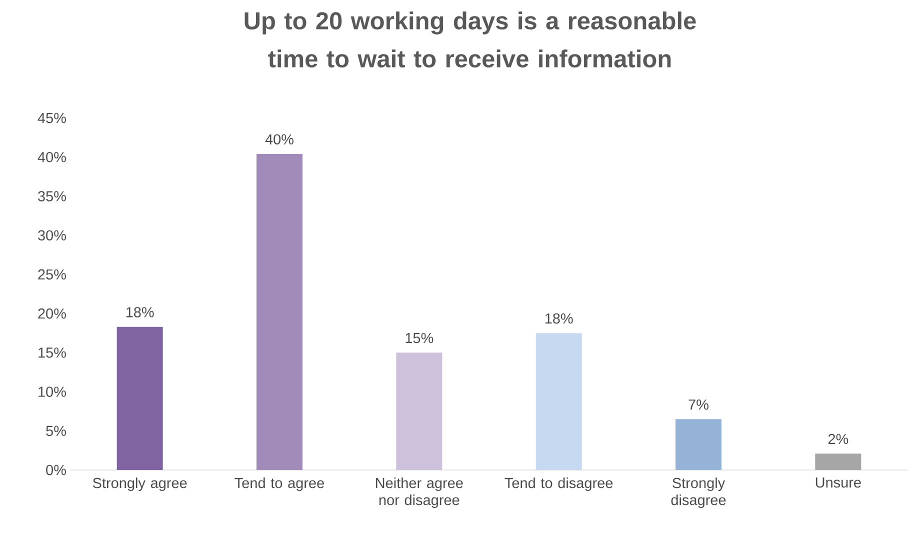  I want to click on y-tick-label: 20%, so click(52, 313).